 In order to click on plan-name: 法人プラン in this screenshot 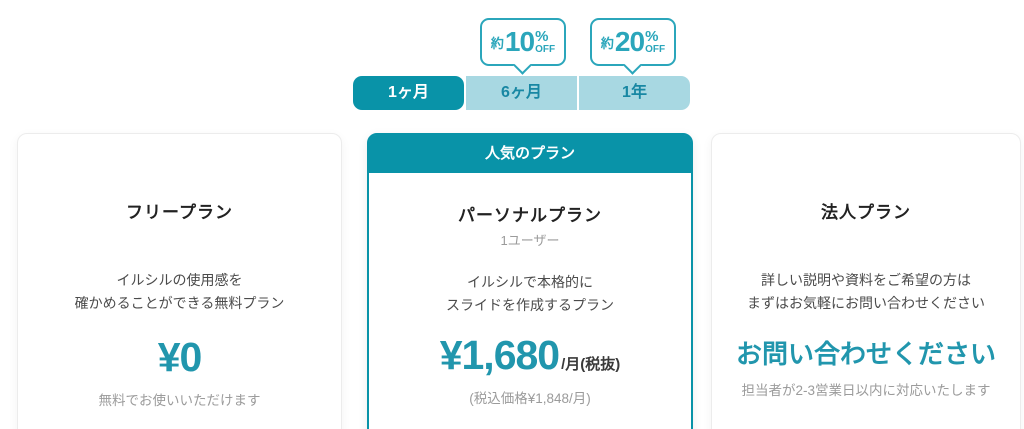, I will do `click(866, 212)`.